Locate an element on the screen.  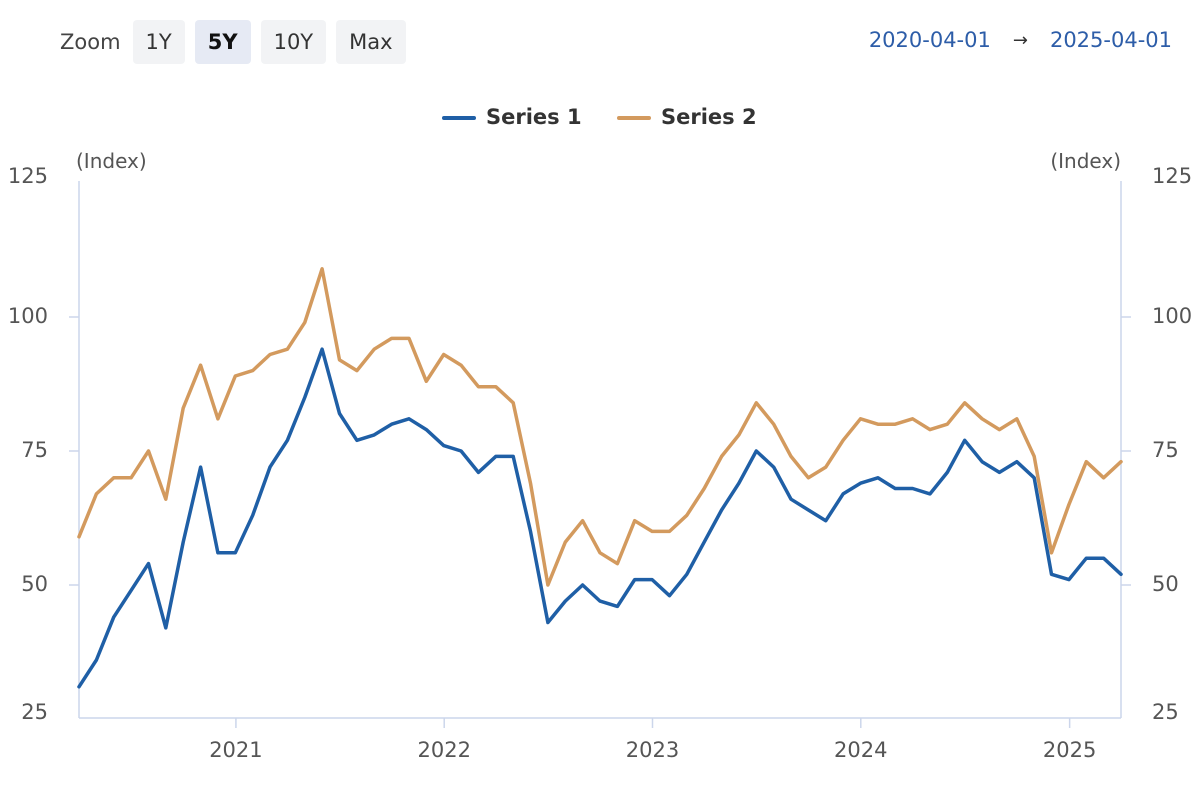
y-tick-label-right: 75 is located at coordinates (1165, 450).